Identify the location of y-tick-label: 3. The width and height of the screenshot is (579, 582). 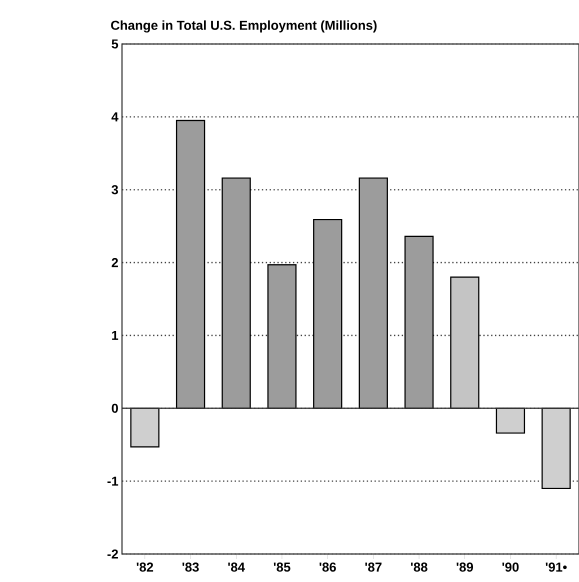
(115, 189).